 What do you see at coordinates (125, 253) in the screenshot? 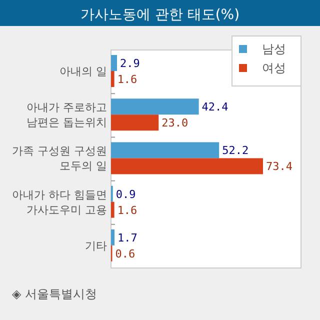
I see `data-label: 0.6` at bounding box center [125, 253].